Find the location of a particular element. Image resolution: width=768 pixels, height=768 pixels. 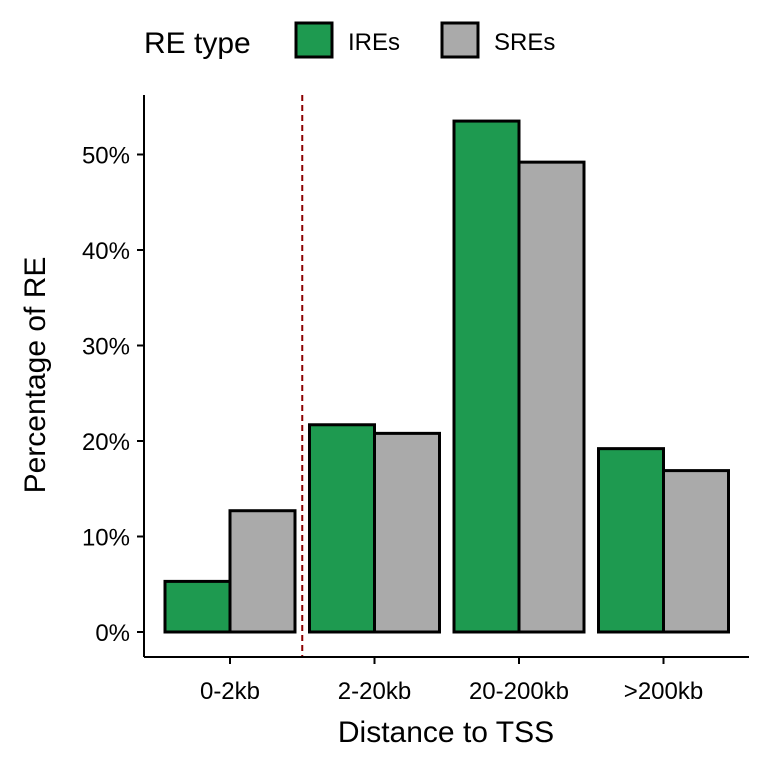

legend-swatch-ires is located at coordinates (314, 40).